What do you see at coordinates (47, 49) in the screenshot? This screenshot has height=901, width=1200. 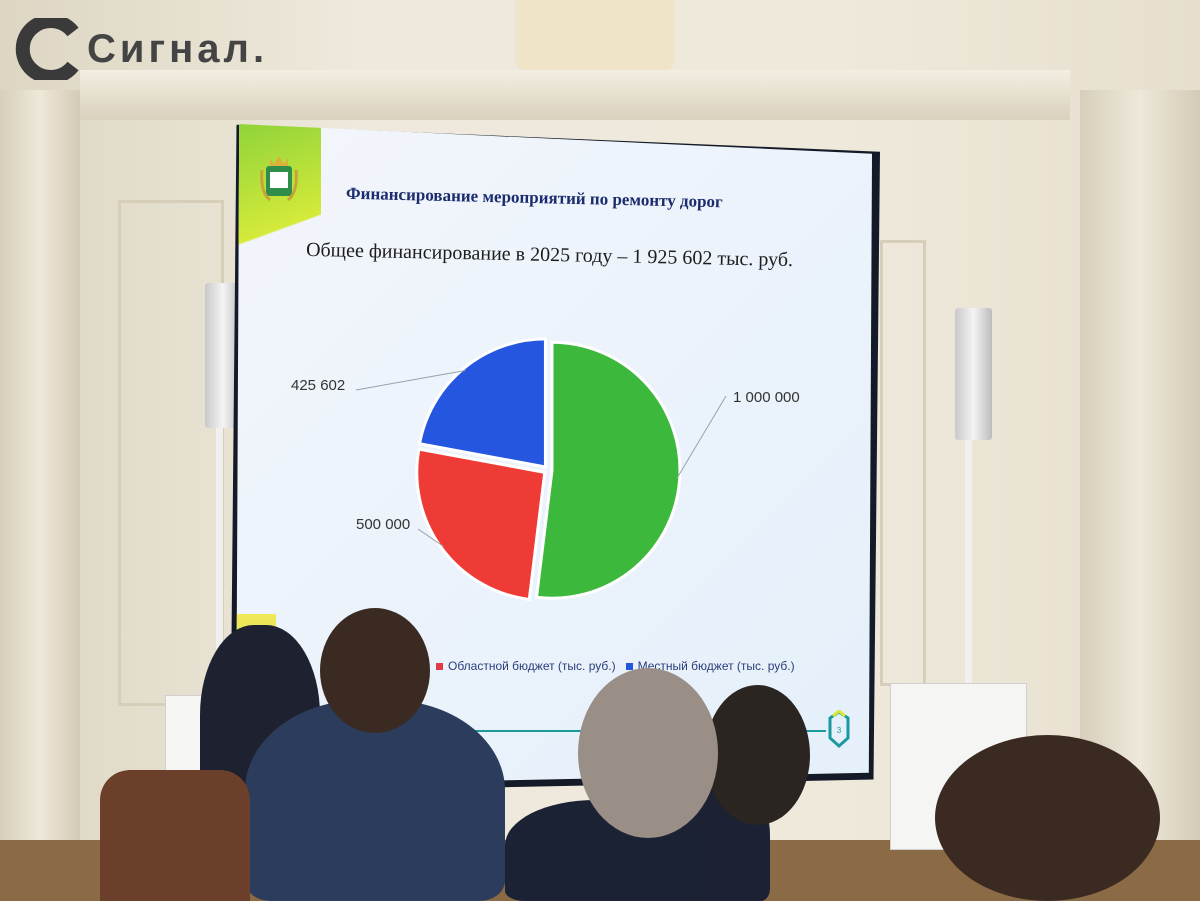 I see `signal-logo-icon` at bounding box center [47, 49].